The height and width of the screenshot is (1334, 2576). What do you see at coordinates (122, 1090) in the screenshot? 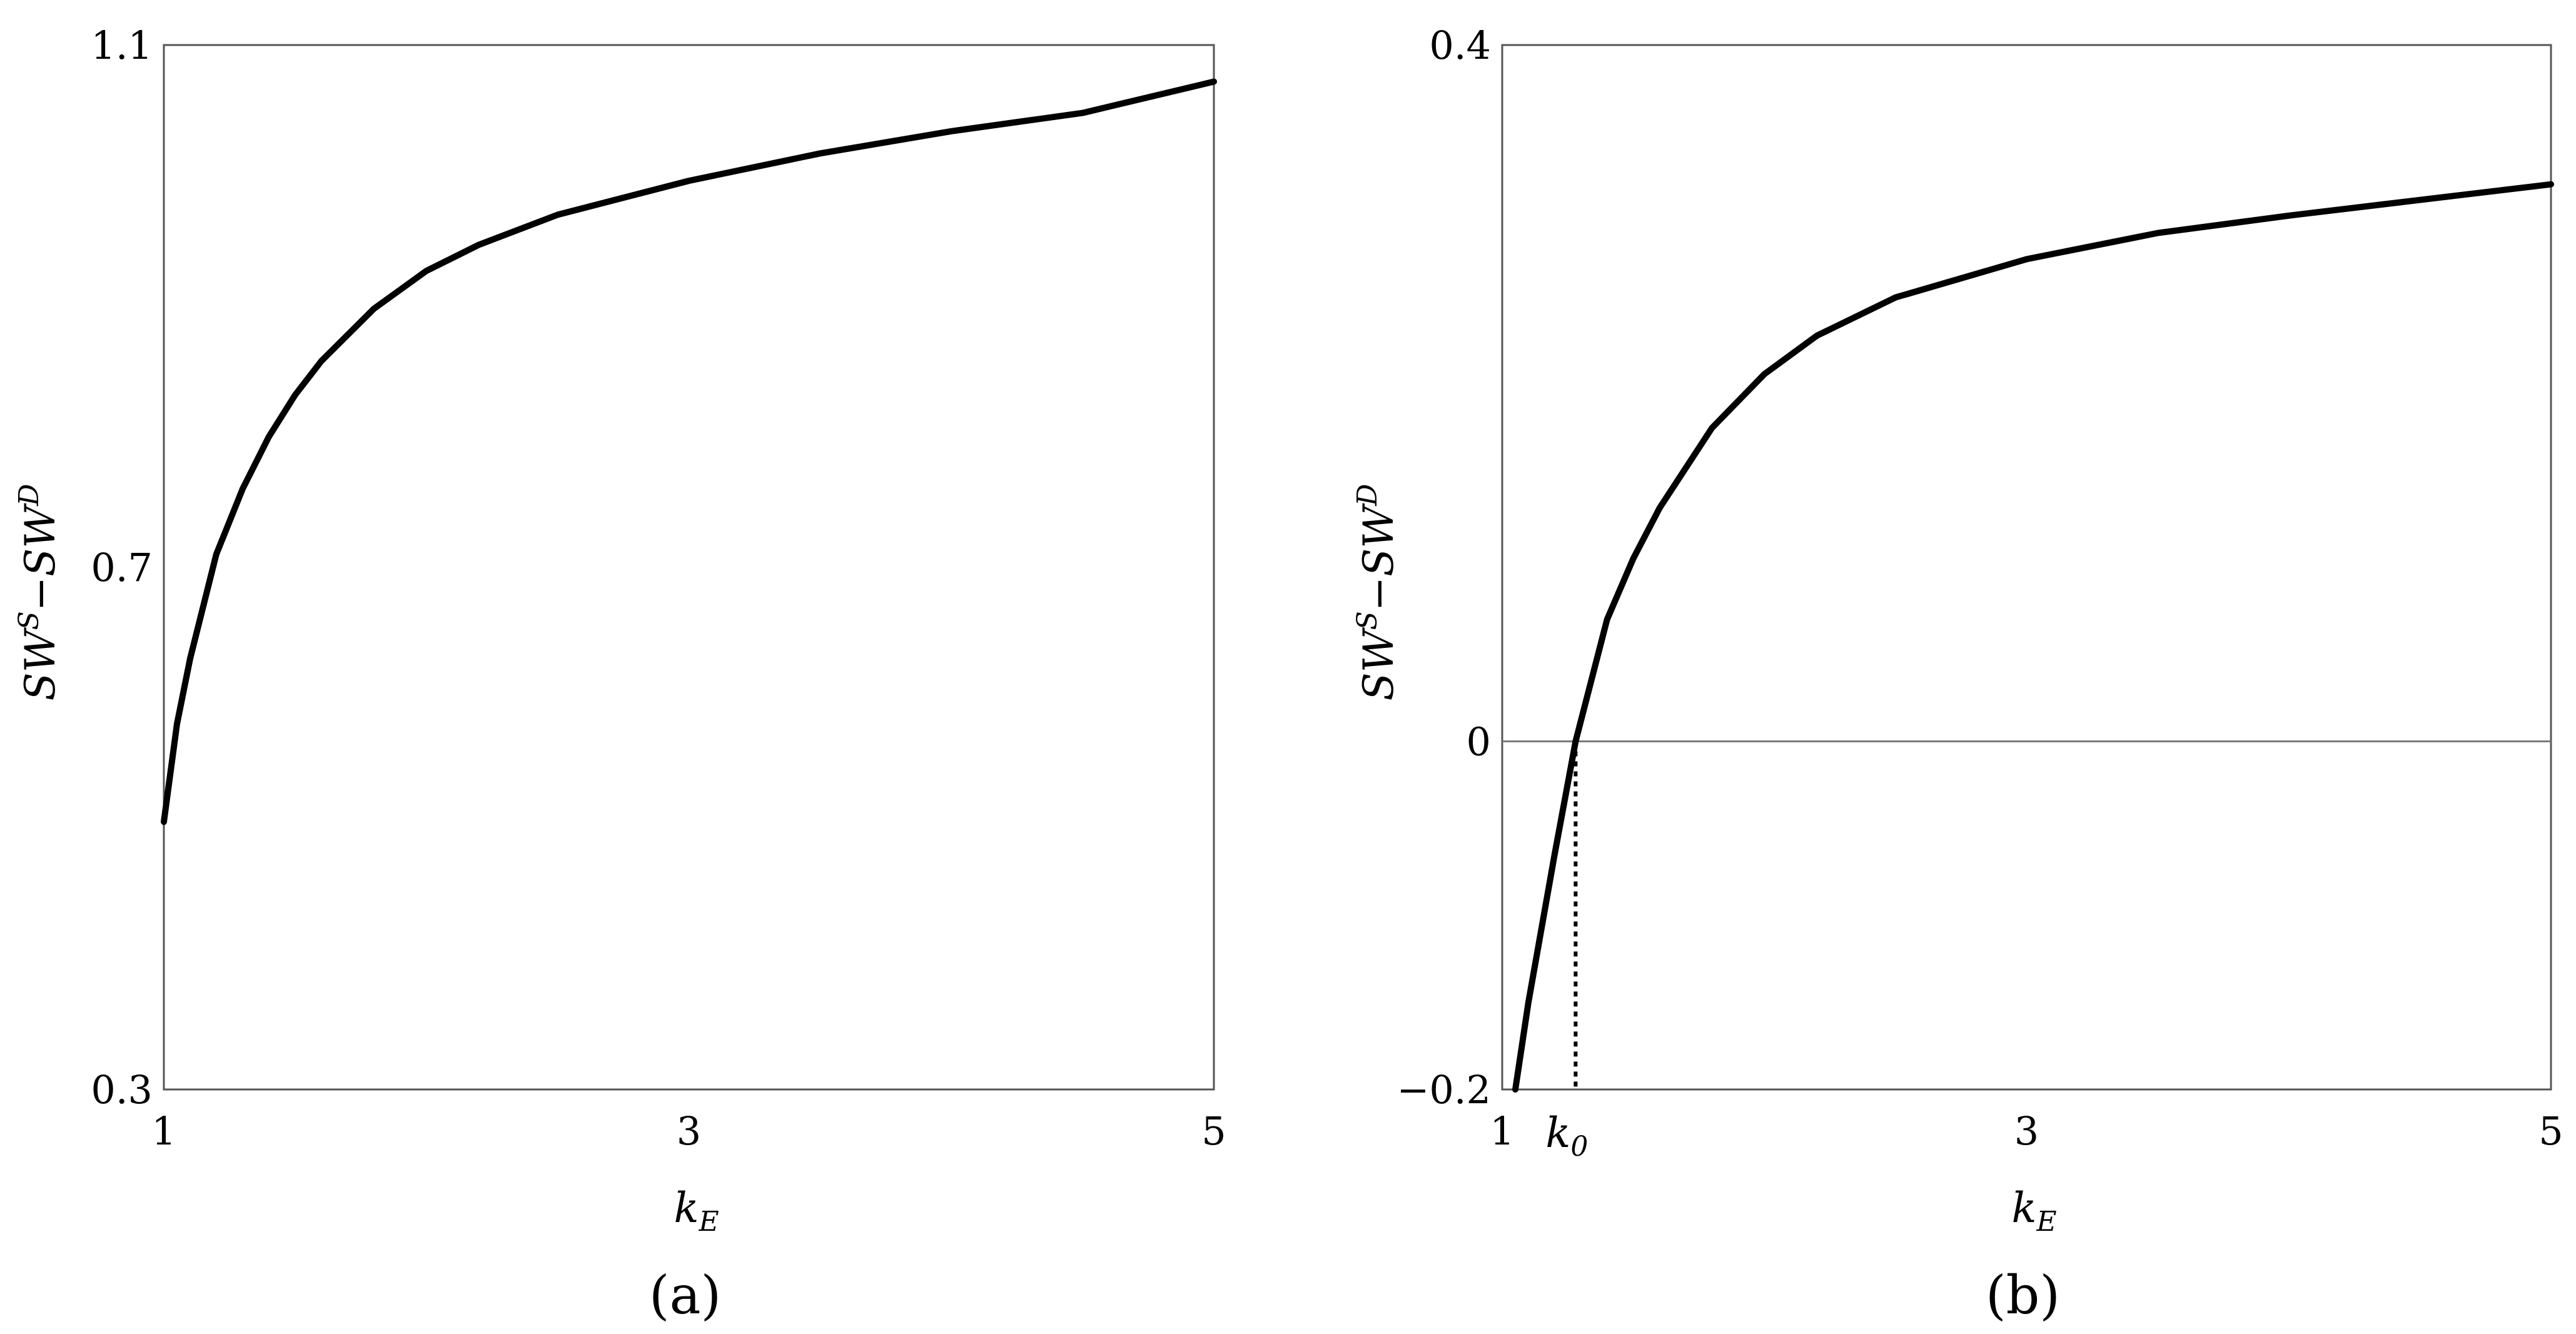
I see `y-tick-label: 0.3` at bounding box center [122, 1090].